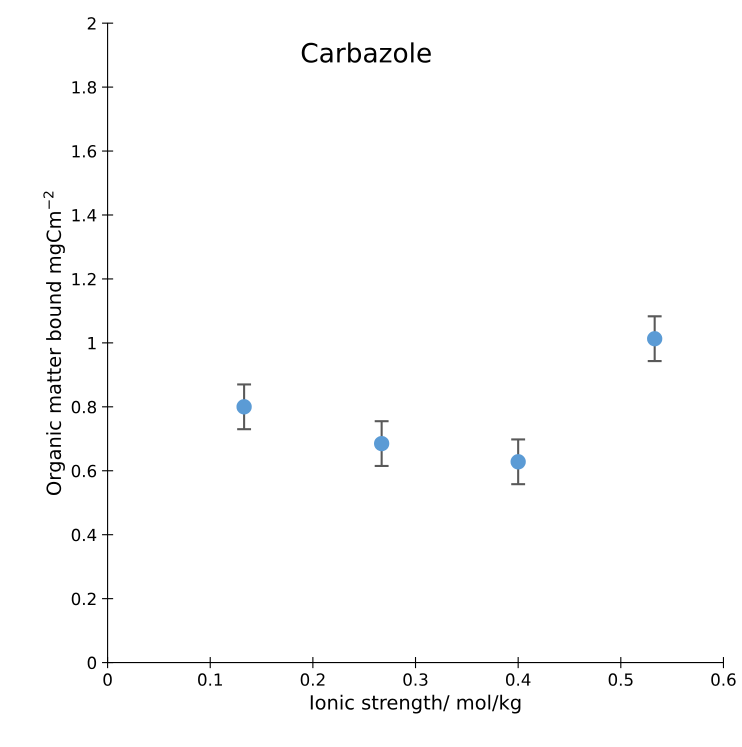 Image resolution: width=742 pixels, height=747 pixels. I want to click on y-tick-label: 0.2, so click(84, 599).